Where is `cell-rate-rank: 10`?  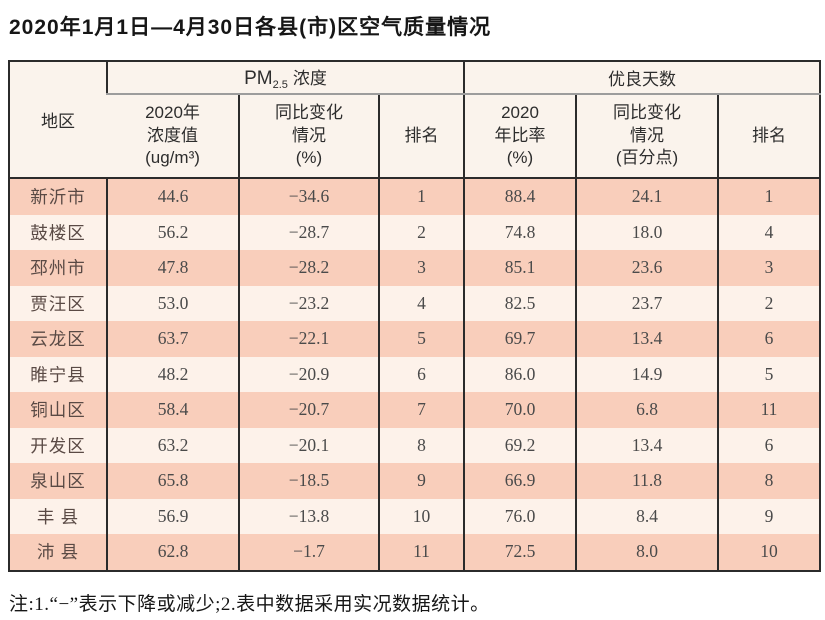 cell-rate-rank: 10 is located at coordinates (768, 552).